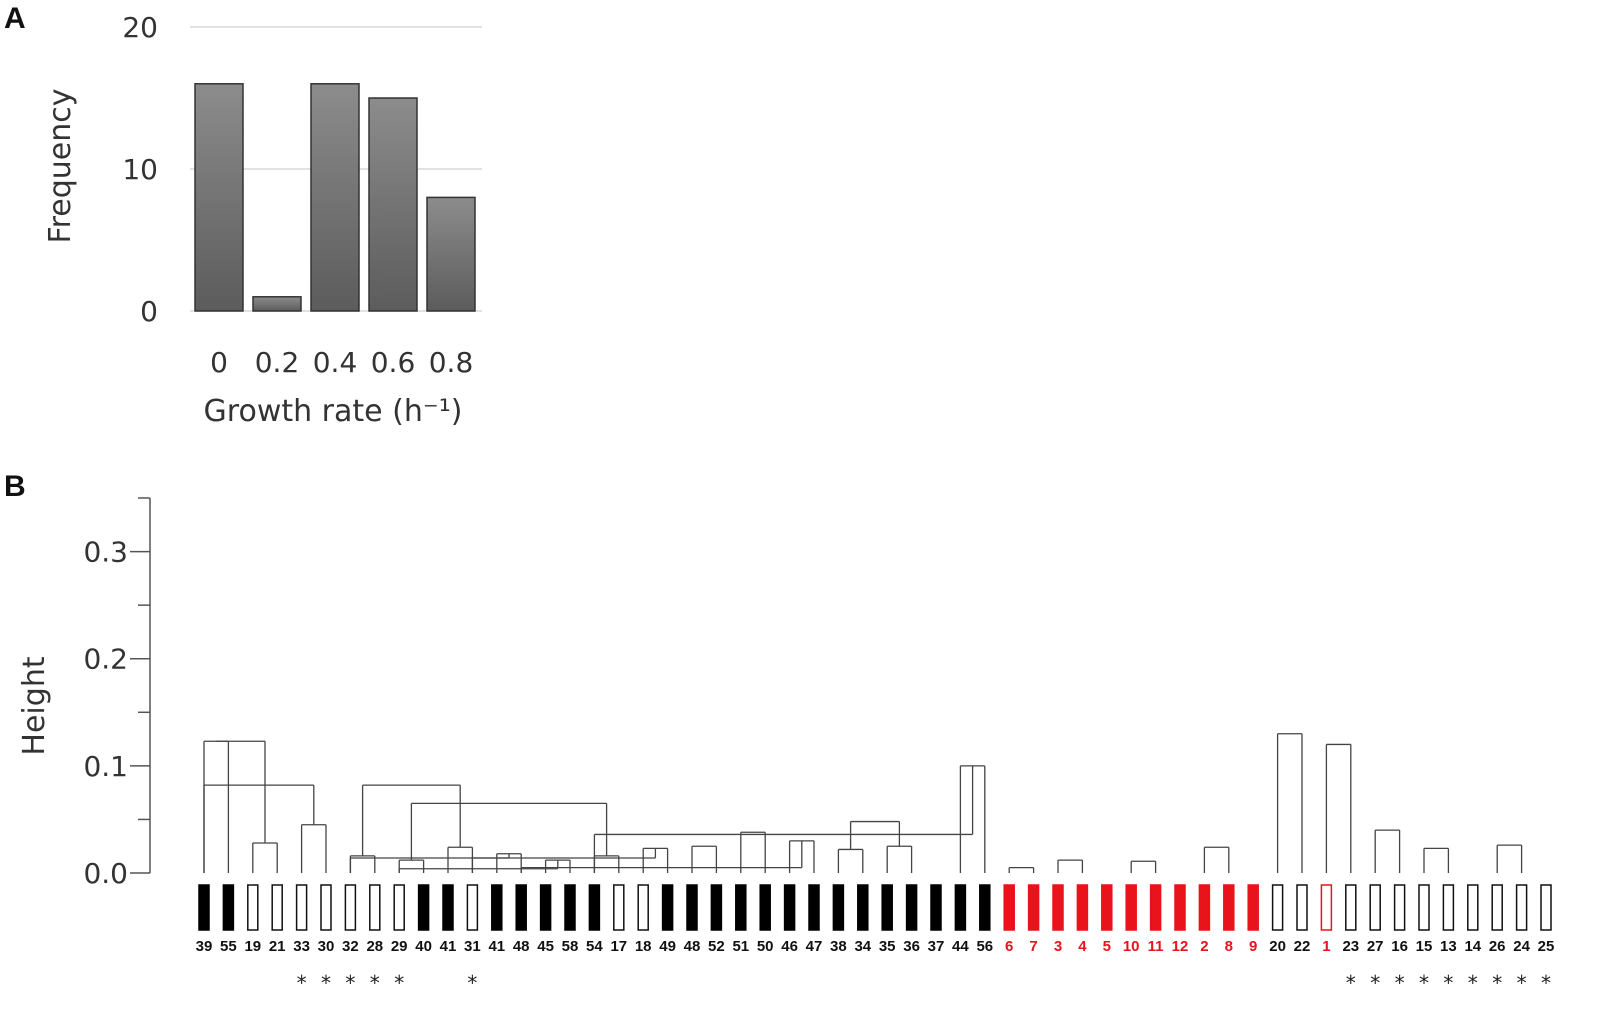 This screenshot has width=1604, height=1011. Describe the element at coordinates (252, 946) in the screenshot. I see `leaf-label: 19` at that location.